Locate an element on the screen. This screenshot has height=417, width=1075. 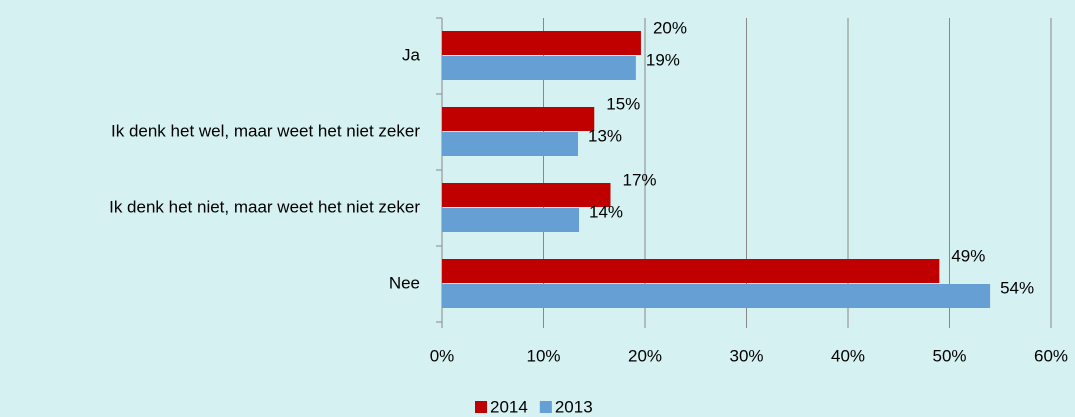
data-label: 14% is located at coordinates (606, 211).